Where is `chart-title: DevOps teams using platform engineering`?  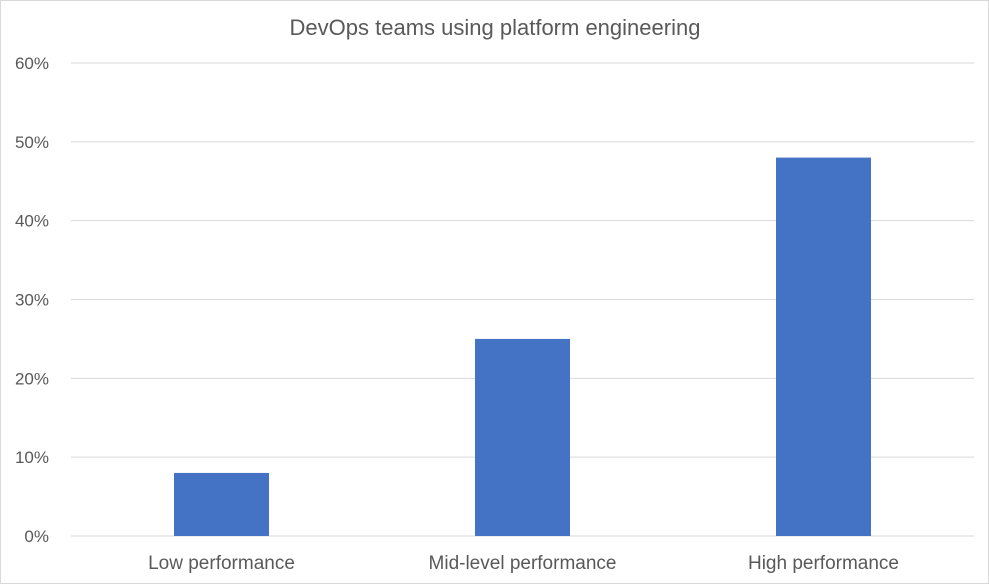
chart-title: DevOps teams using platform engineering is located at coordinates (495, 27).